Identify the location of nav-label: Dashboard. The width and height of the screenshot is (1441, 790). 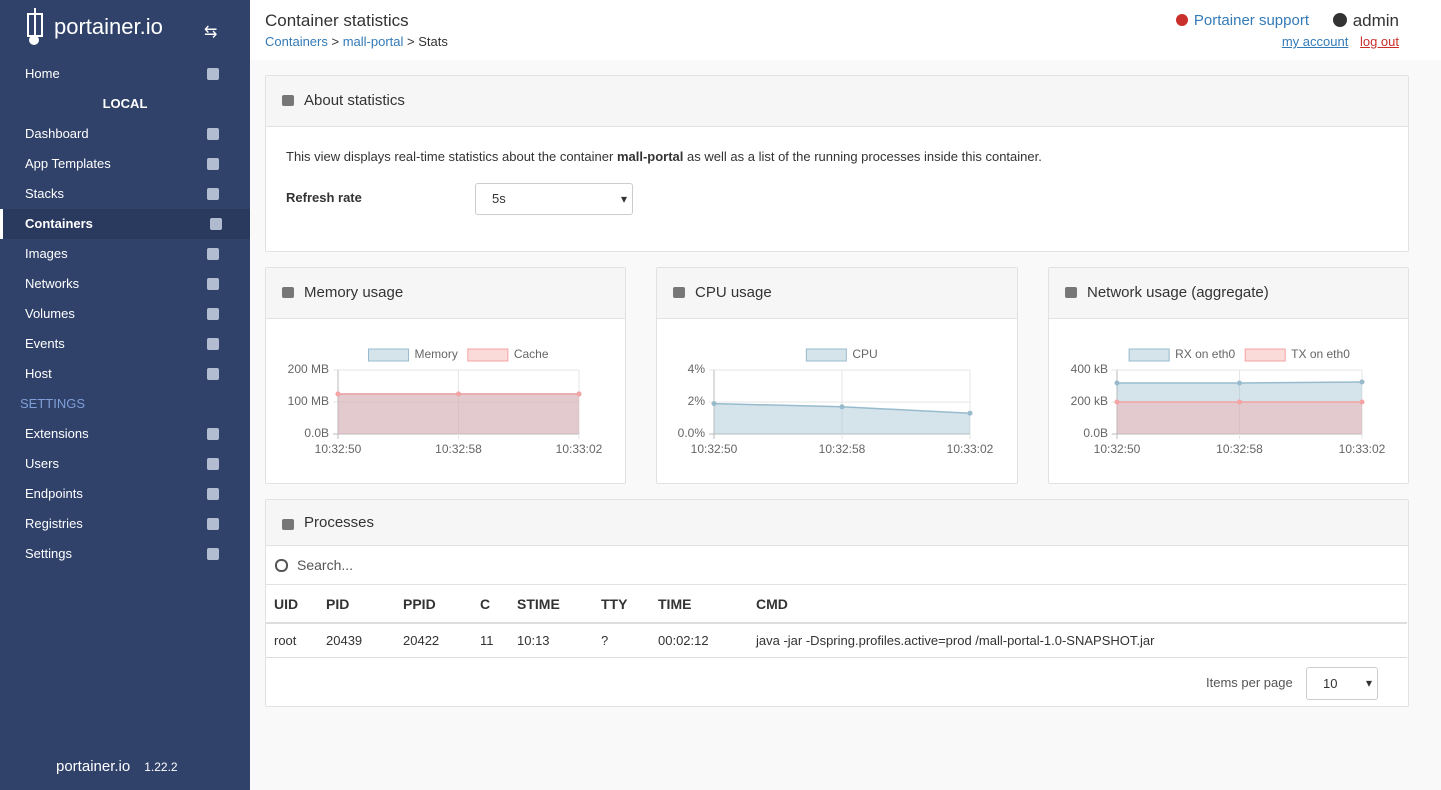
(57, 133).